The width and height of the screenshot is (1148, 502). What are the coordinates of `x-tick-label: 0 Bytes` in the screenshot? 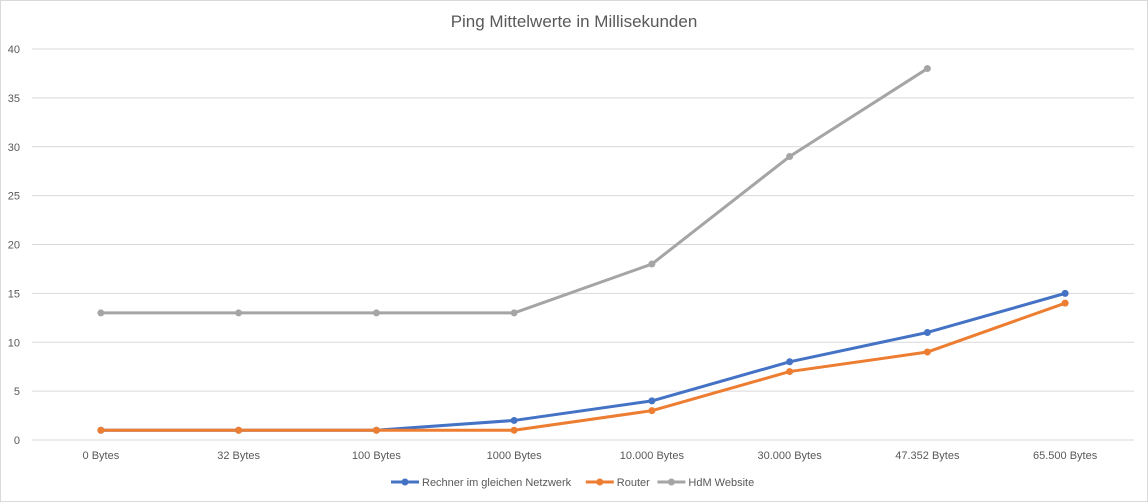 It's located at (101, 456).